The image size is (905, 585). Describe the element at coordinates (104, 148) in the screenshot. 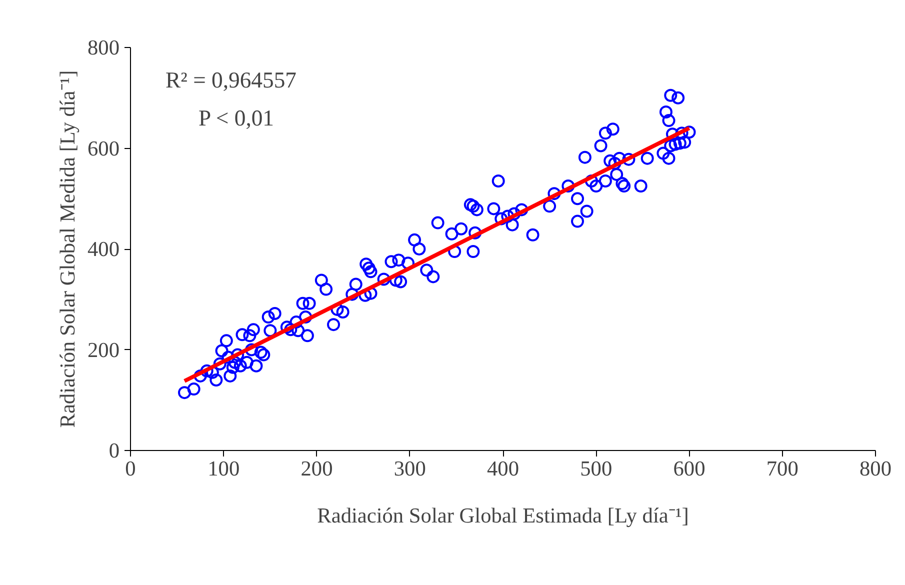

I see `y-tick-label: 600` at that location.